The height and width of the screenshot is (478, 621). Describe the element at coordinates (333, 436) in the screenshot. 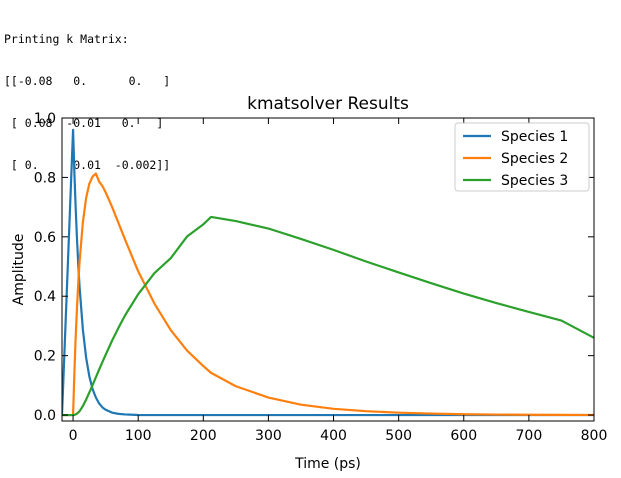

I see `x-tick-label: 400` at that location.